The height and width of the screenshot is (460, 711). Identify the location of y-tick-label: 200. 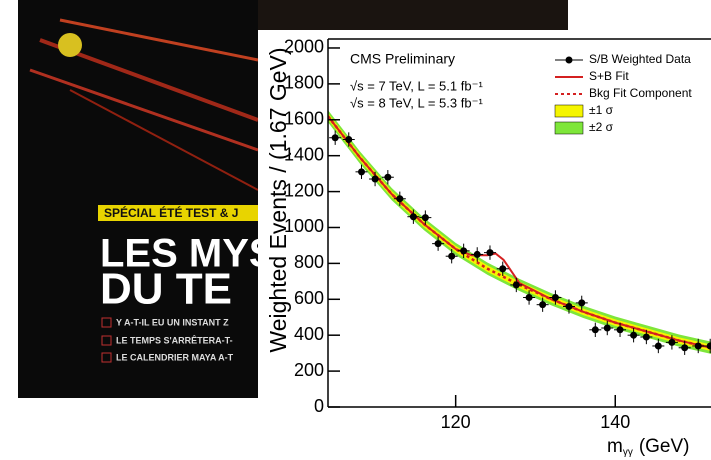
(309, 370).